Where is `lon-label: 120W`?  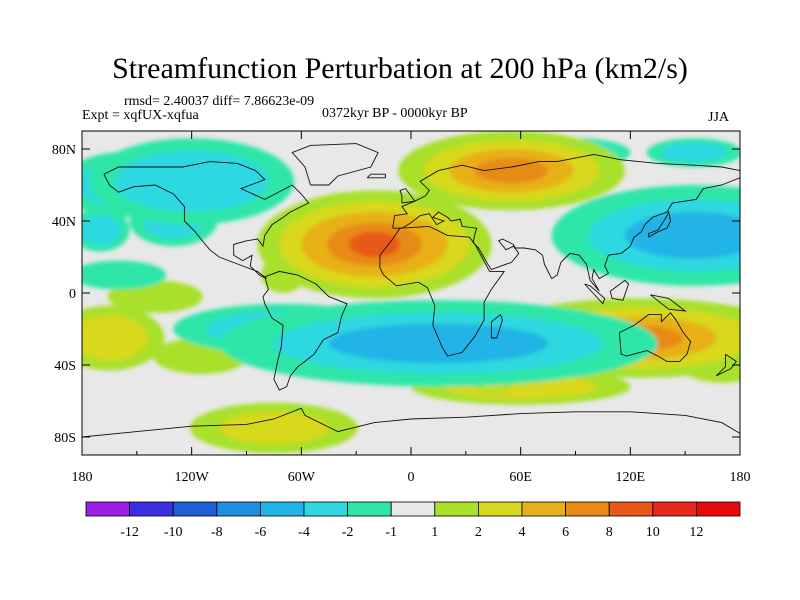 lon-label: 120W is located at coordinates (192, 477).